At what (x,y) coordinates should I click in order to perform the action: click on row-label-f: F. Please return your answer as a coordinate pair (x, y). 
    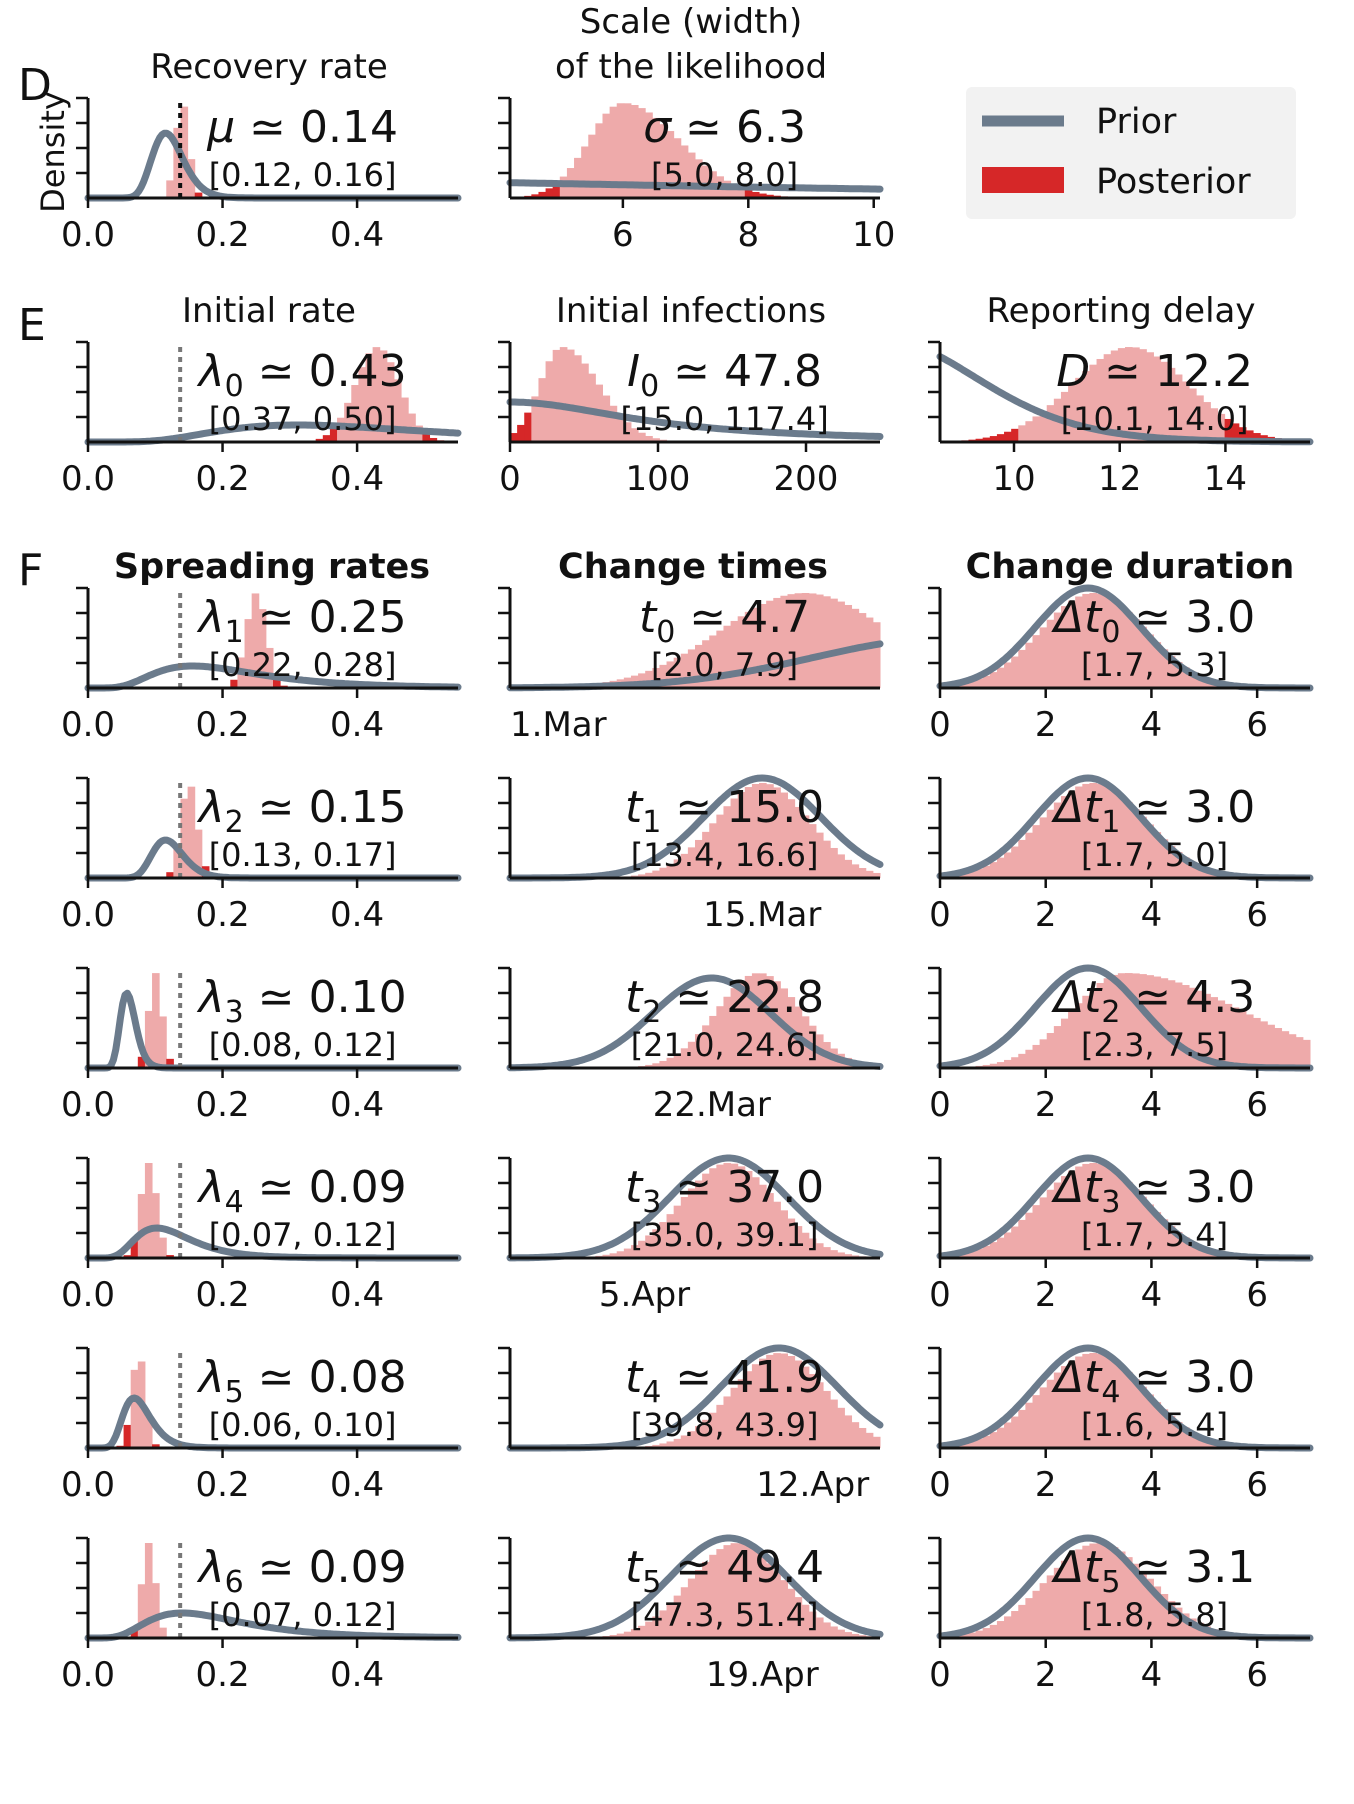
    Looking at the image, I should click on (30, 570).